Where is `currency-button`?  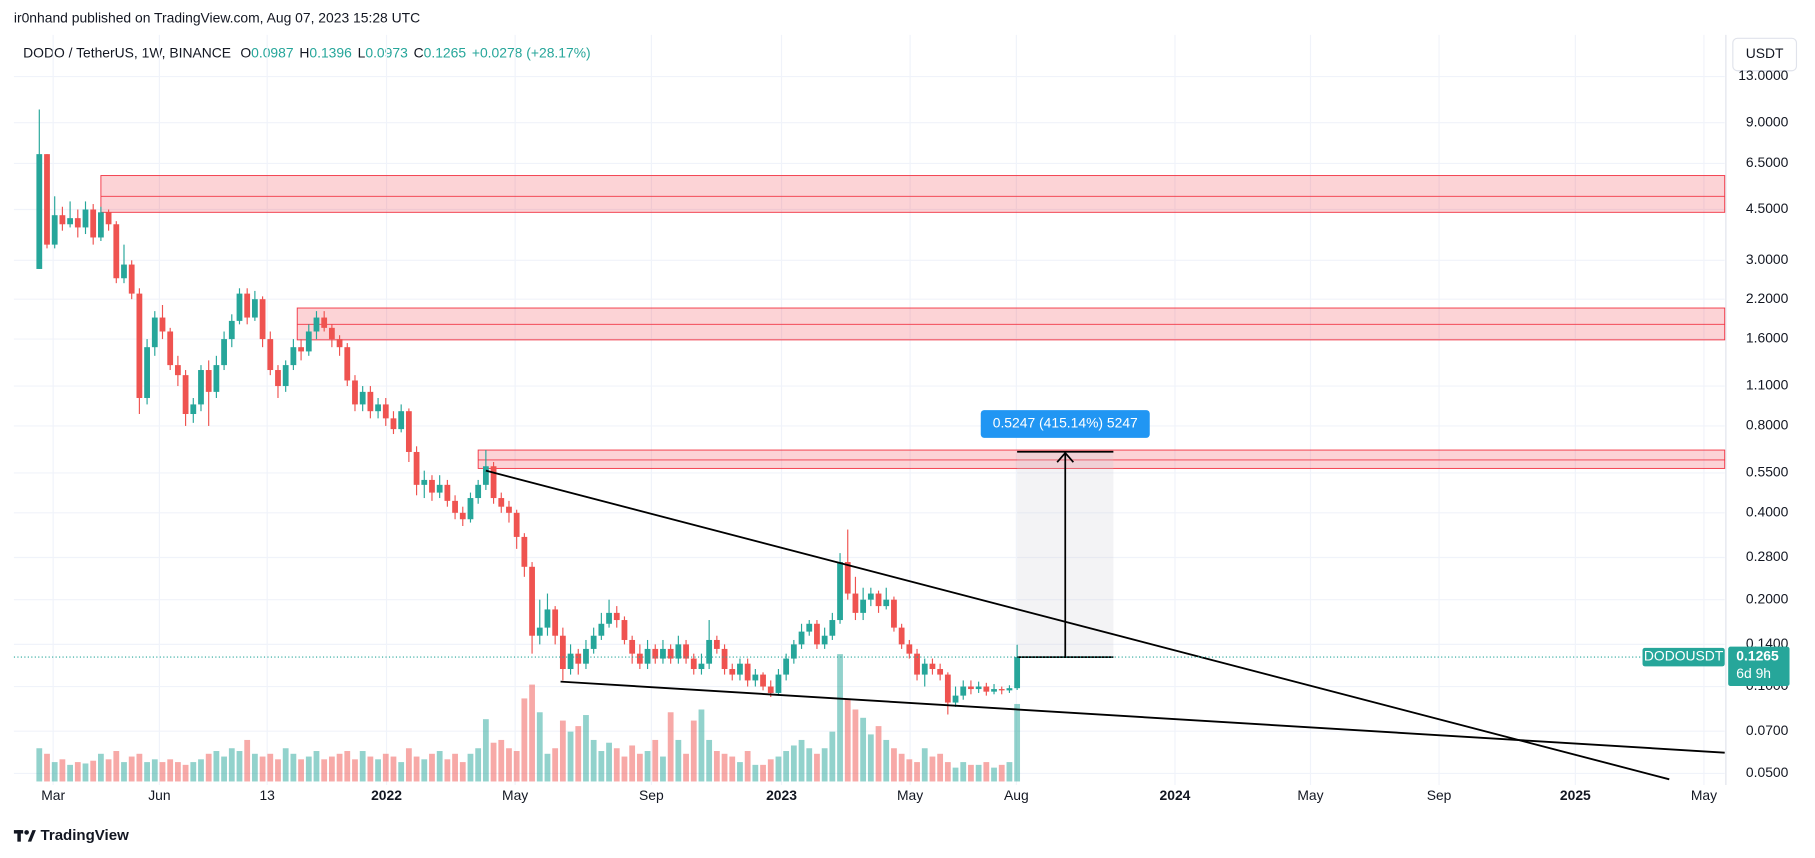
currency-button is located at coordinates (1765, 54).